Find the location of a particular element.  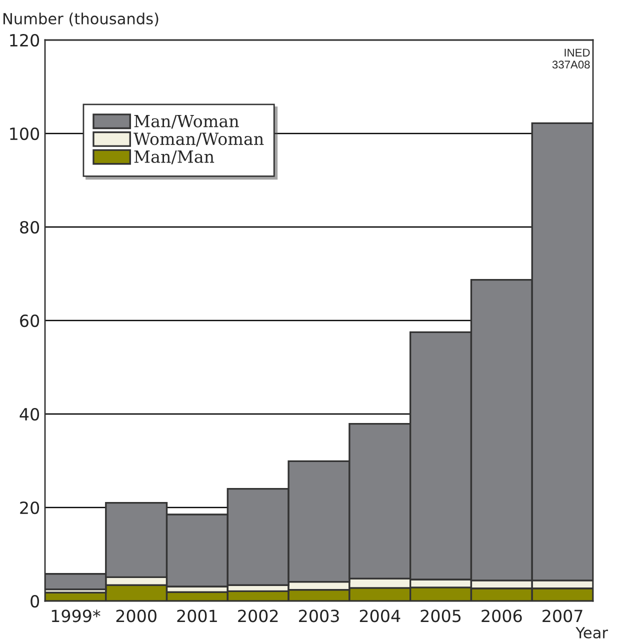

x-tick-label: 2005 is located at coordinates (440, 616).